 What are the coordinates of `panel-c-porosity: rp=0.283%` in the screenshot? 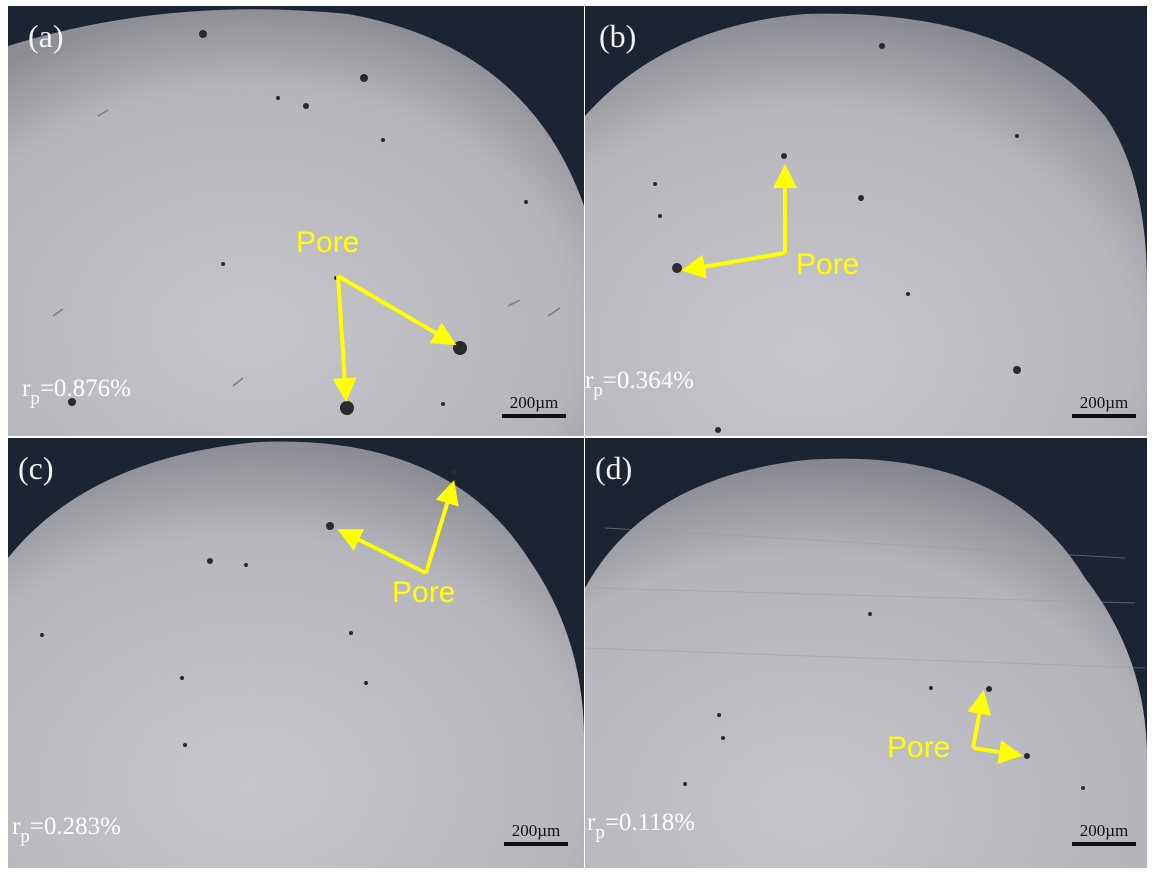 It's located at (67, 829).